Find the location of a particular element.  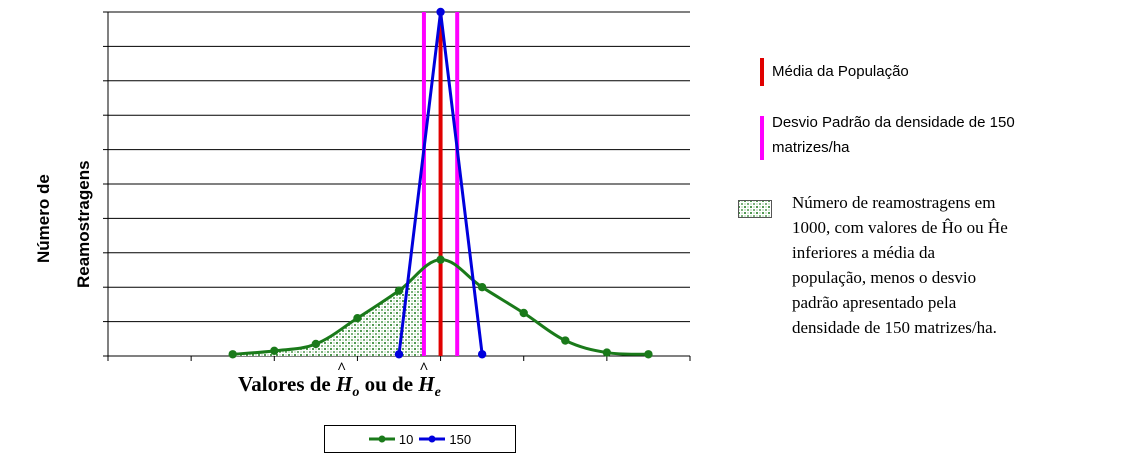

mean-legend-label: Média da População is located at coordinates (840, 71).